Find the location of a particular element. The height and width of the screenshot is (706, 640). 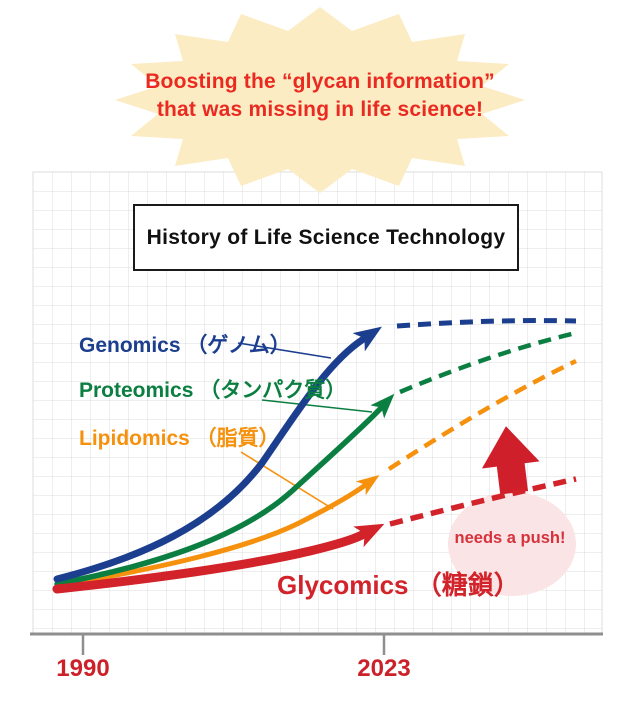

needs-a-push-annotation: needs a push! is located at coordinates (510, 538).